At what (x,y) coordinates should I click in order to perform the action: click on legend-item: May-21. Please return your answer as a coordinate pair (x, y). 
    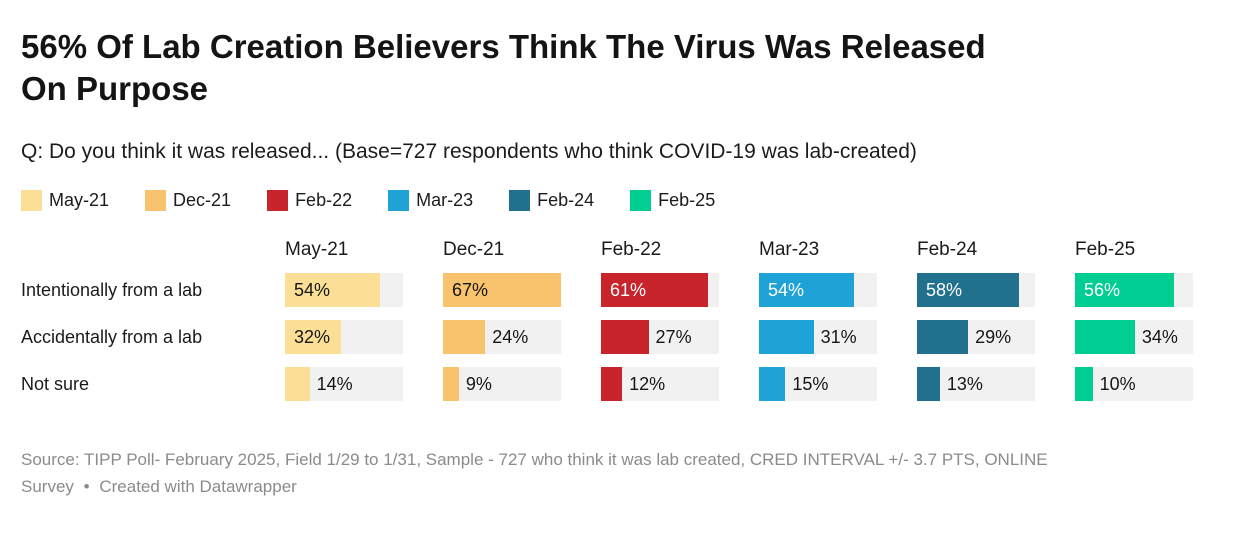
    Looking at the image, I should click on (65, 201).